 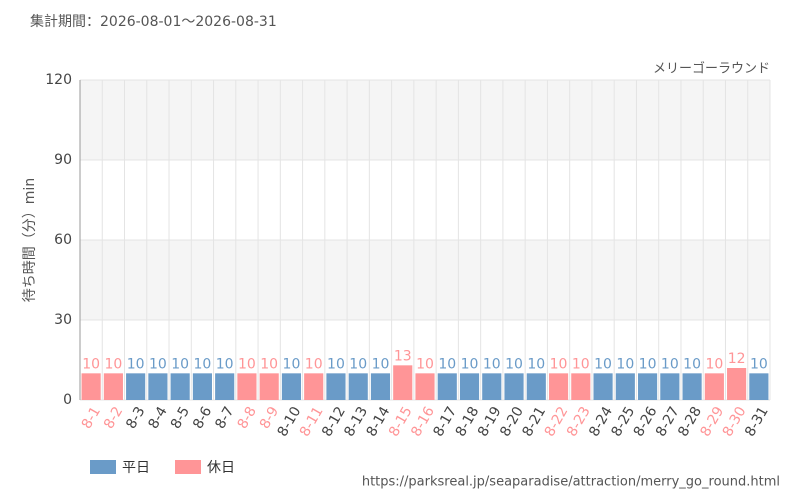 I want to click on x-tick-label: 8-31, so click(x=757, y=422).